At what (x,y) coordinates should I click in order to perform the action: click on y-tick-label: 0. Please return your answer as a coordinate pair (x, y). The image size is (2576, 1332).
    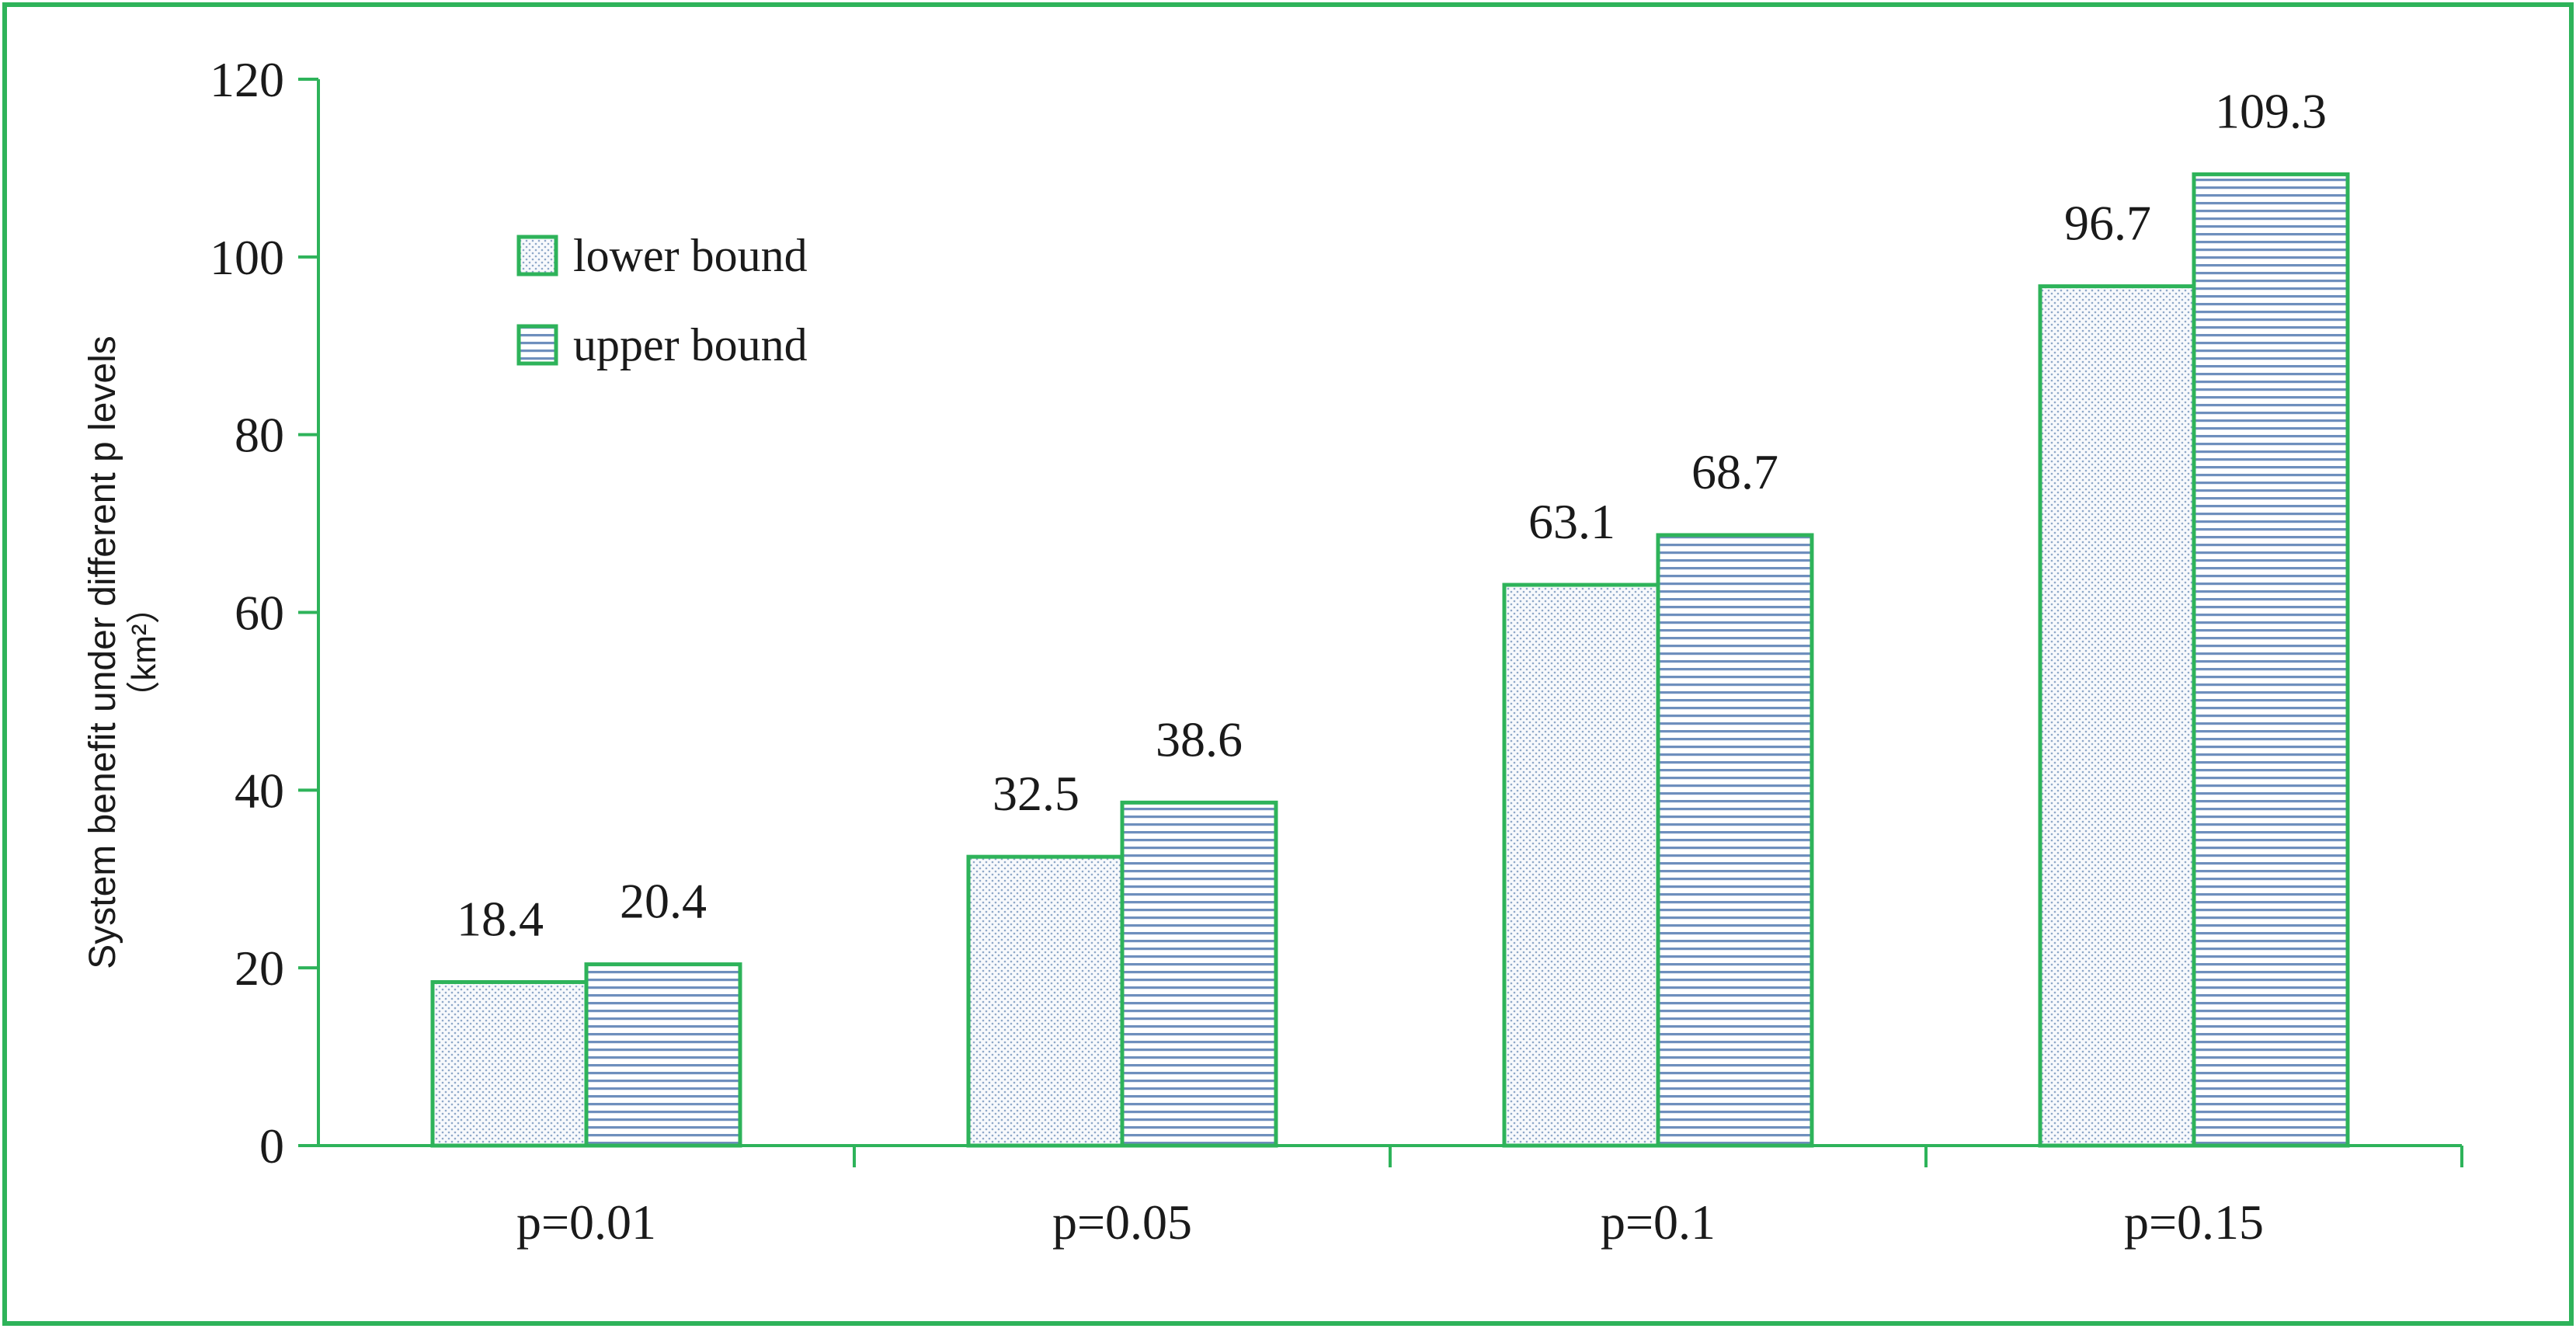
    Looking at the image, I should click on (271, 1146).